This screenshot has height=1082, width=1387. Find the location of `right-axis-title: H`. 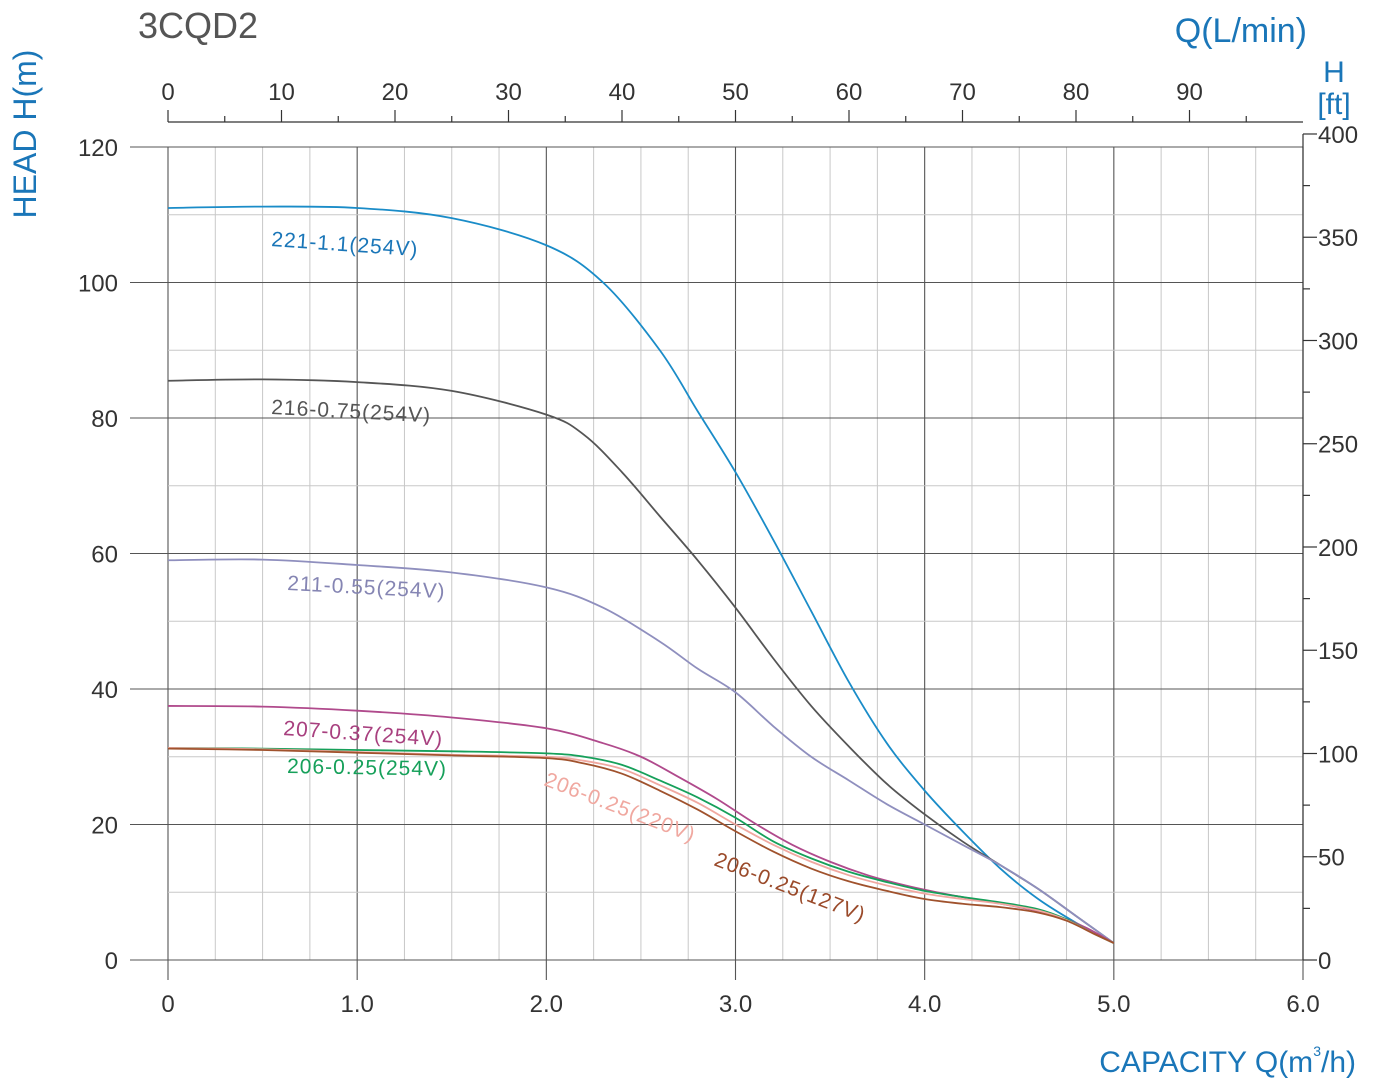

right-axis-title: H is located at coordinates (1334, 72).